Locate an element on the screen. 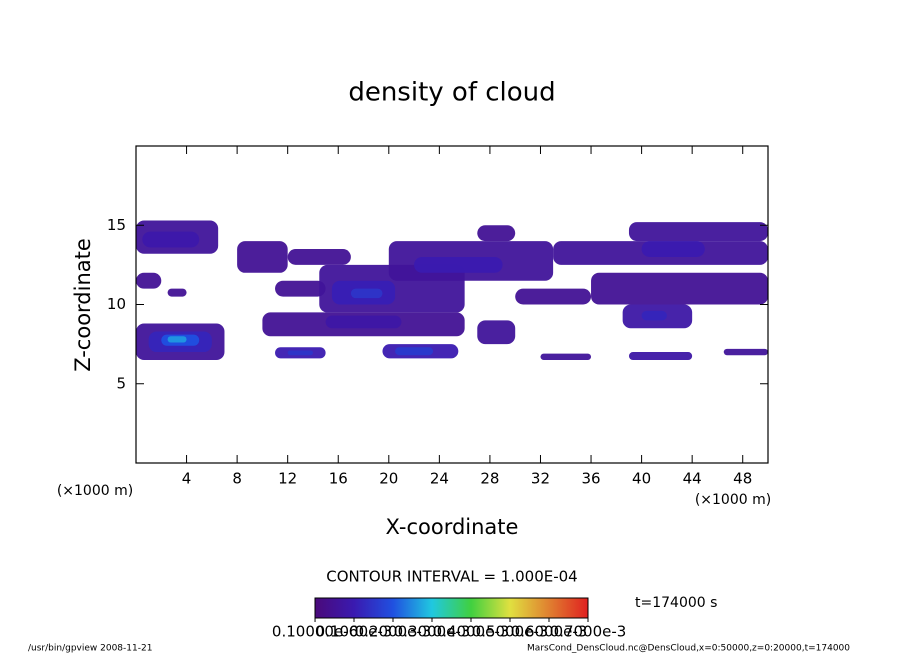  footer-left: /usr/bin/gpview 2008-11-21 is located at coordinates (90, 649).